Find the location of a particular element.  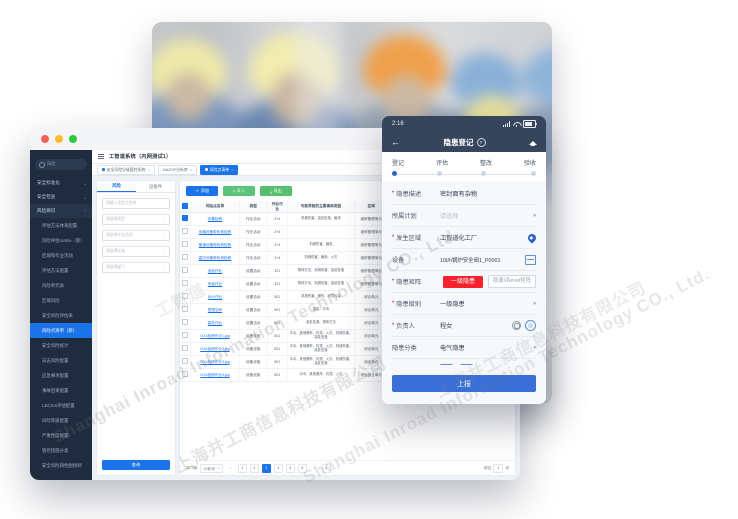

select-all-header is located at coordinates (186, 207).